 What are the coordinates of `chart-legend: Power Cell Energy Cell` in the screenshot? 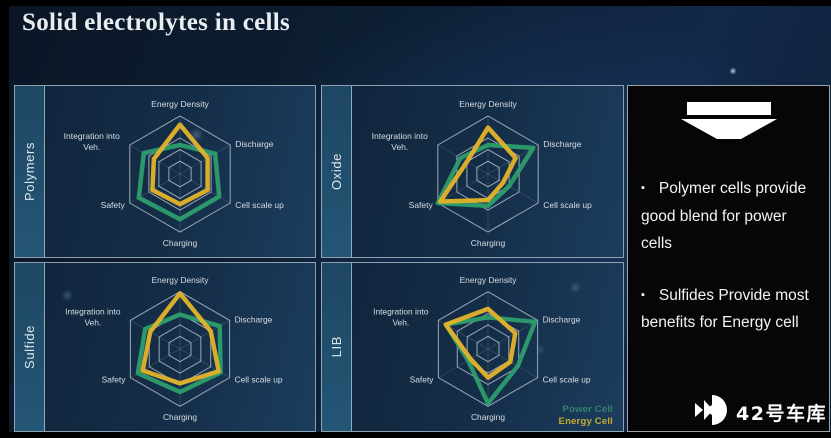 It's located at (586, 416).